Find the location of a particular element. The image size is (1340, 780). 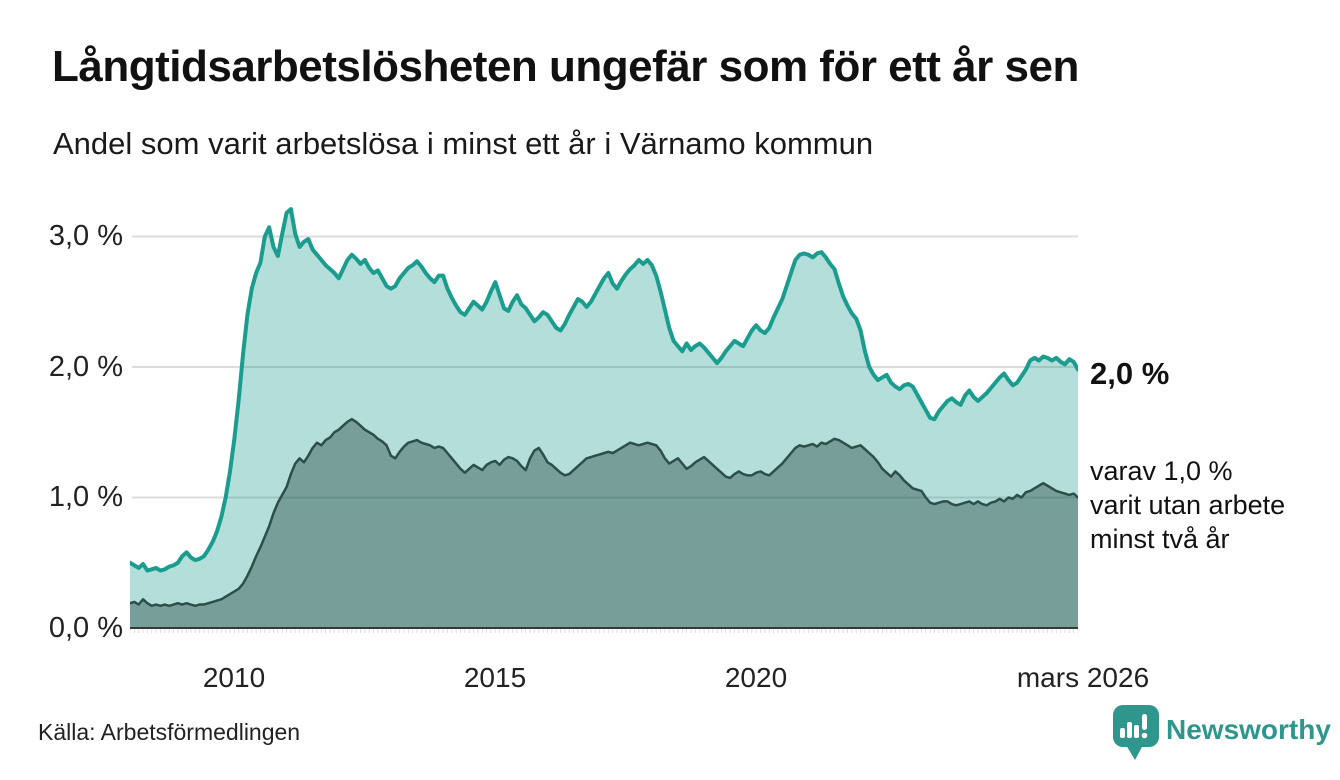

y-axis-label-1: 1,0 % is located at coordinates (85, 497).